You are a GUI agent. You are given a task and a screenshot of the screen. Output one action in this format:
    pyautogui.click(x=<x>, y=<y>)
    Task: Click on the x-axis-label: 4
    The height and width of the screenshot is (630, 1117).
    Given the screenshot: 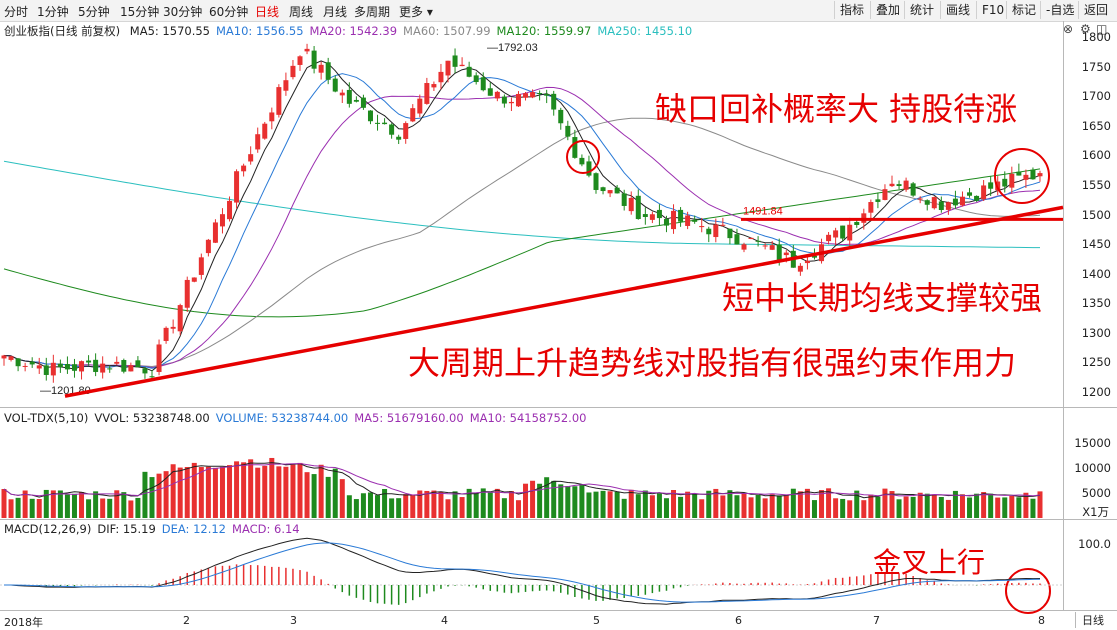 What is the action you would take?
    pyautogui.click(x=444, y=620)
    